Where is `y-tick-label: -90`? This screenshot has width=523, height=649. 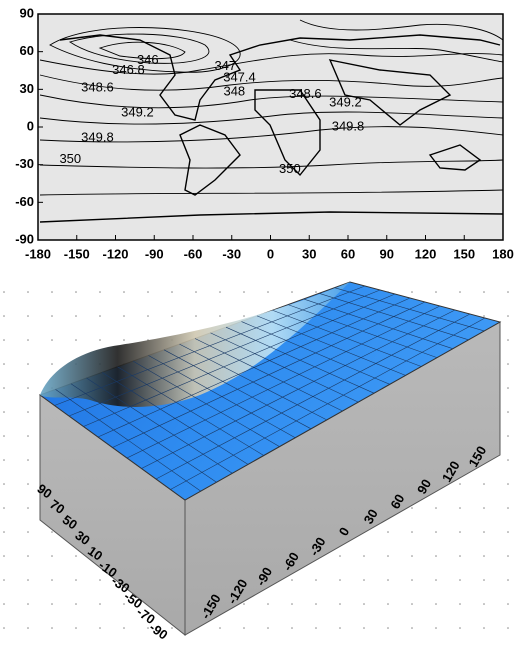
y-tick-label: -90 is located at coordinates (24, 238).